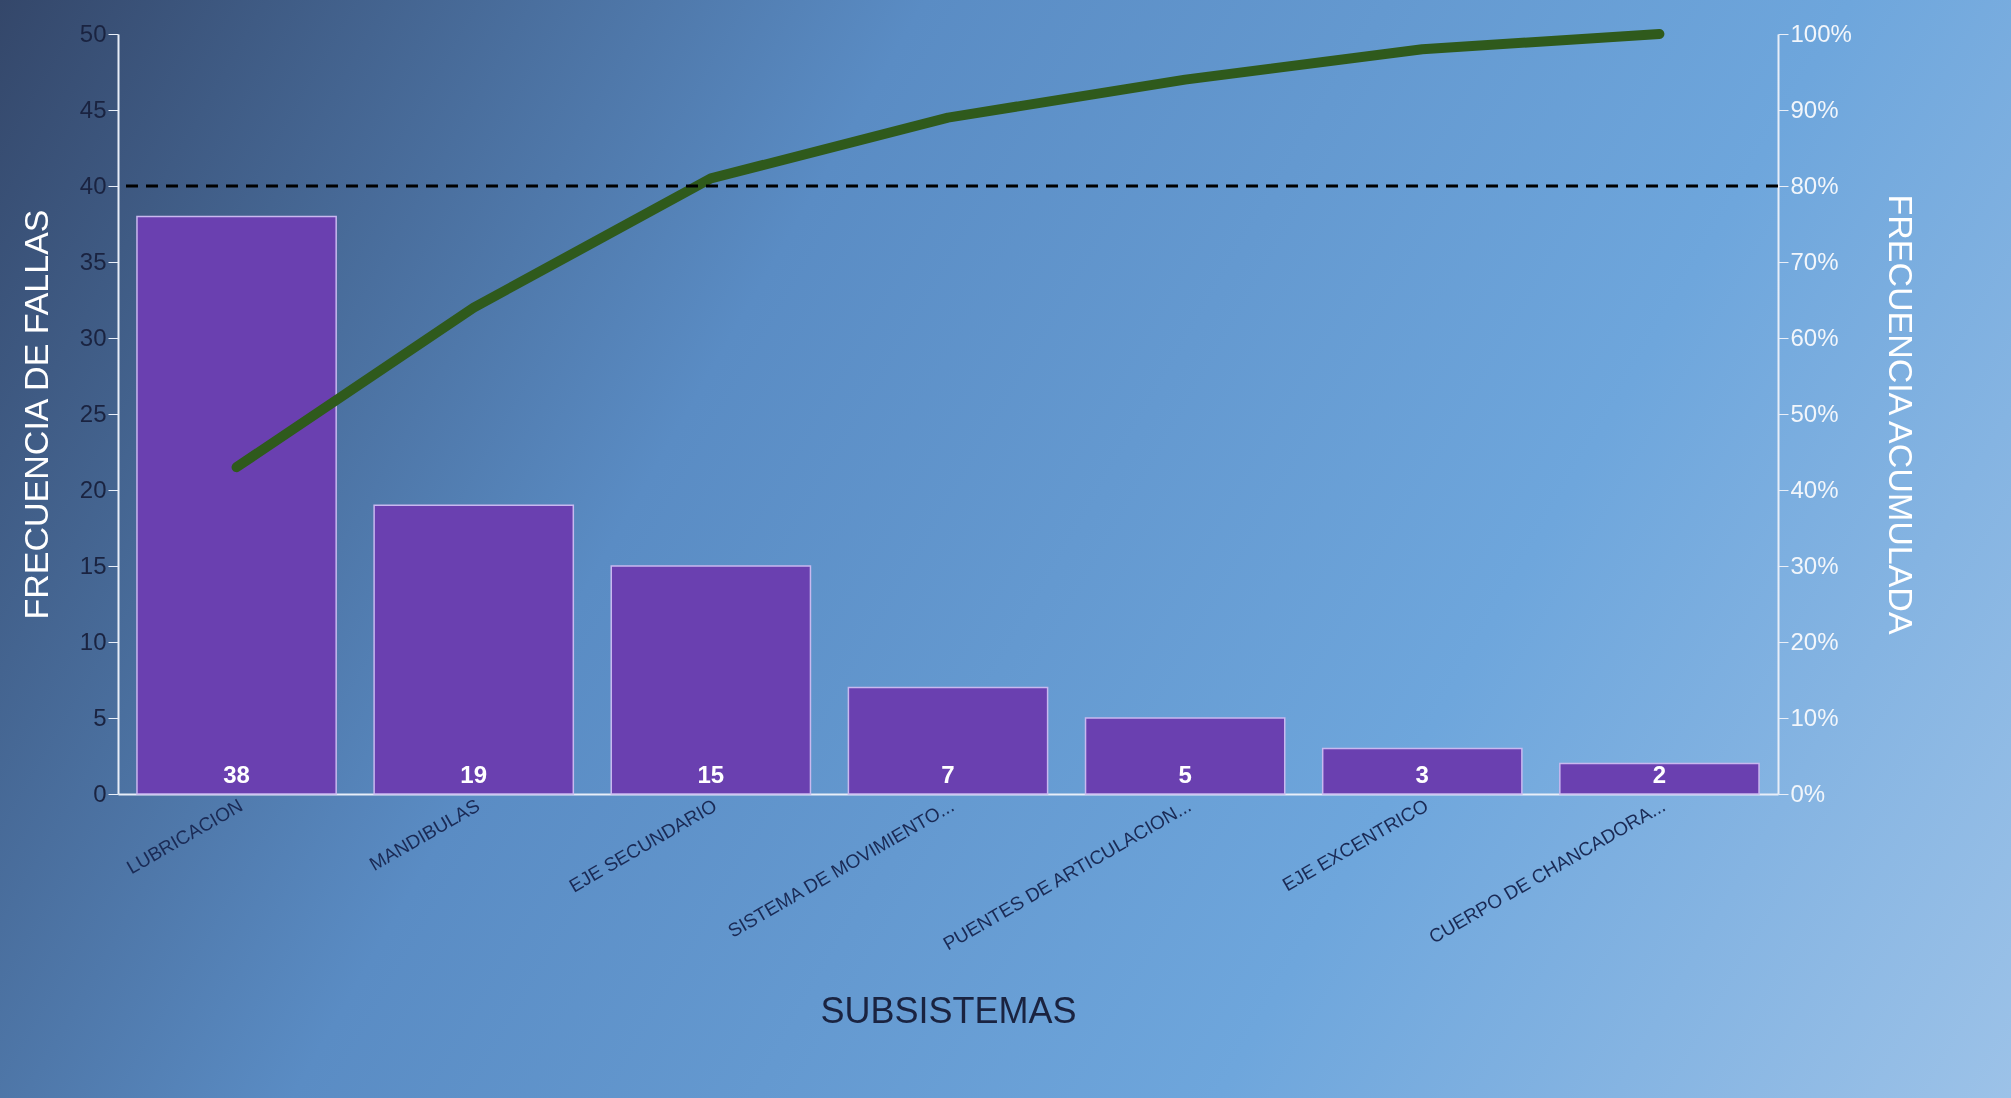 This screenshot has height=1098, width=2011. Describe the element at coordinates (1808, 793) in the screenshot. I see `y2-tick-label: 0%` at that location.